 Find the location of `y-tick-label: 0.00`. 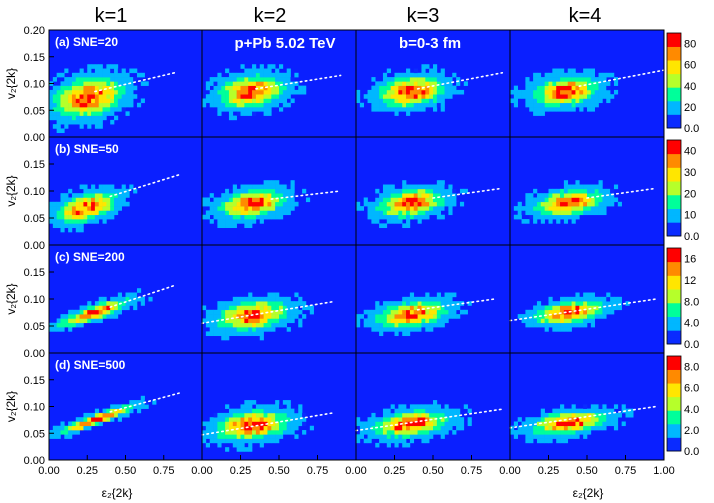

y-tick-label: 0.00 is located at coordinates (34, 461).